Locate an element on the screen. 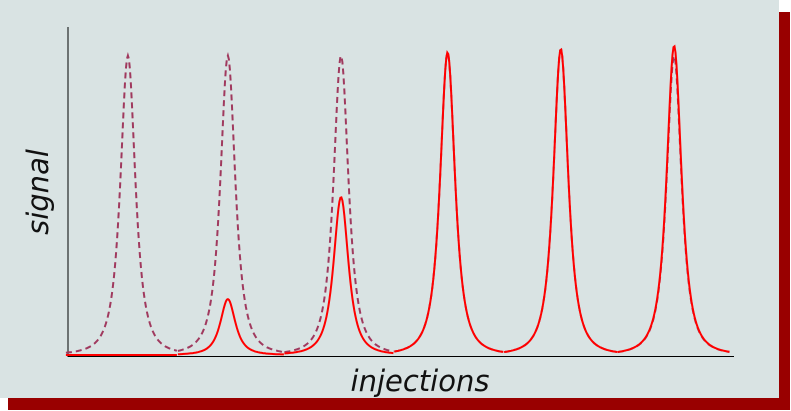 This screenshot has width=791, height=411. y-axis-label: signal is located at coordinates (38, 192).